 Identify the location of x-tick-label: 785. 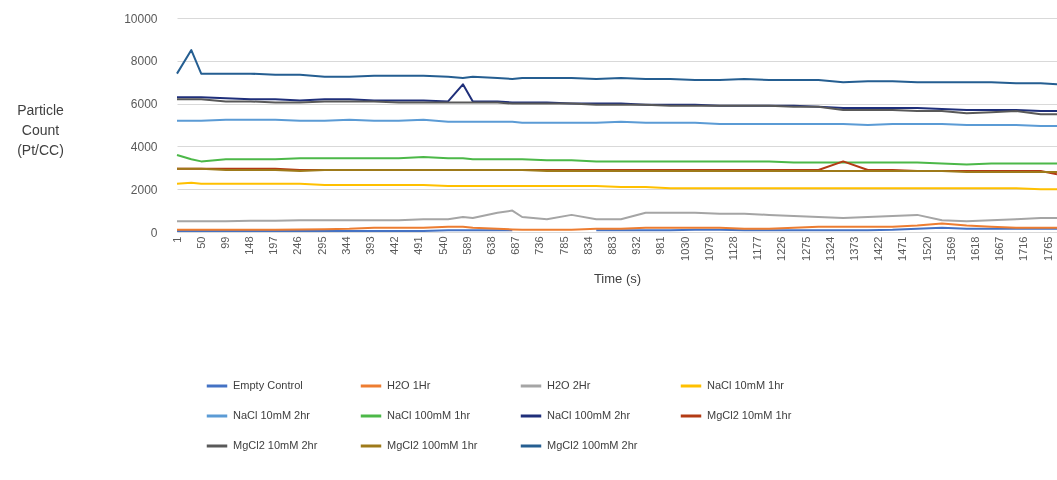
(563, 245).